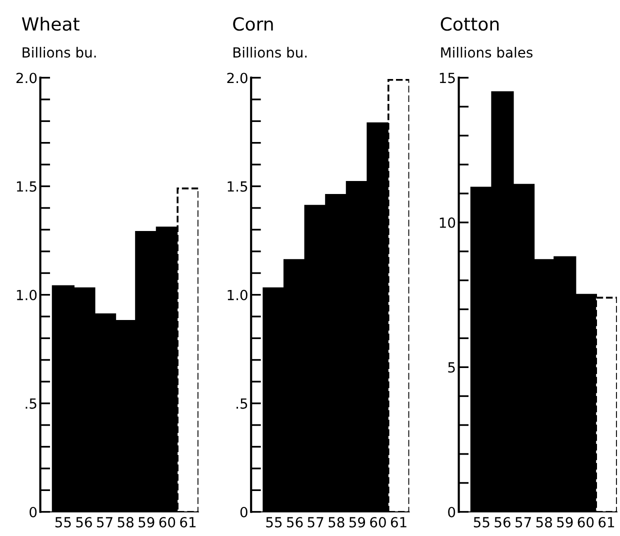 The image size is (620, 536). I want to click on y-tick-label: 5, so click(451, 367).